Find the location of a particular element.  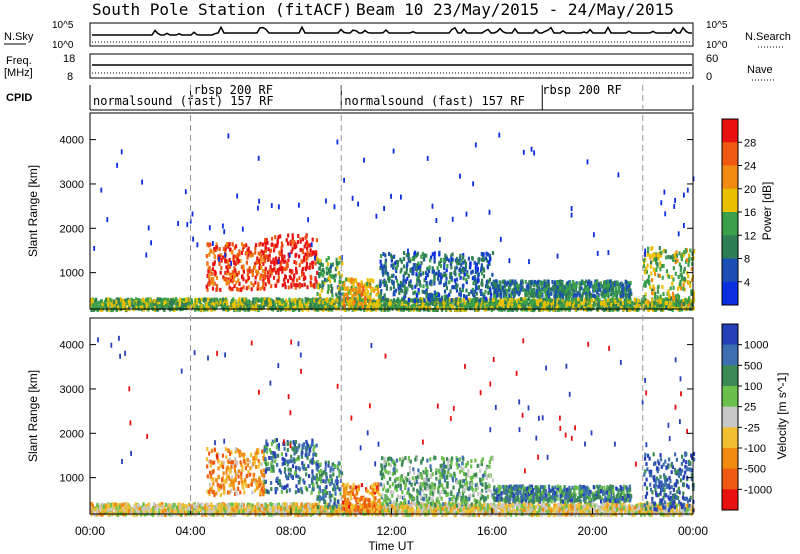

nave-tick-bottom: 0 is located at coordinates (709, 77).